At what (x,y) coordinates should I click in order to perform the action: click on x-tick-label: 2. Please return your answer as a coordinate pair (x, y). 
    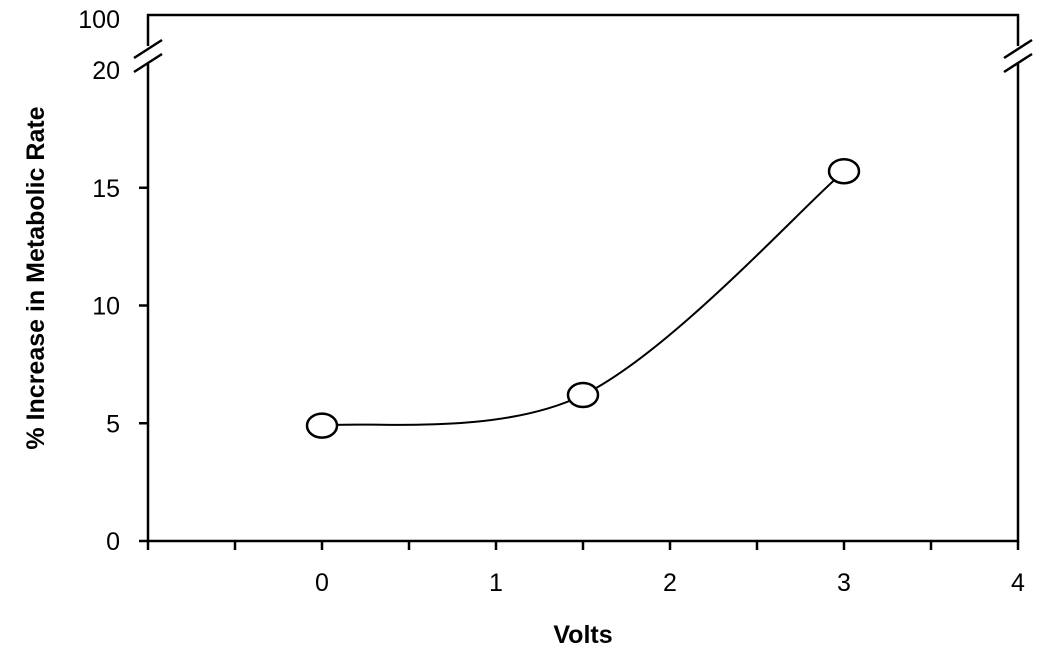
    Looking at the image, I should click on (670, 583).